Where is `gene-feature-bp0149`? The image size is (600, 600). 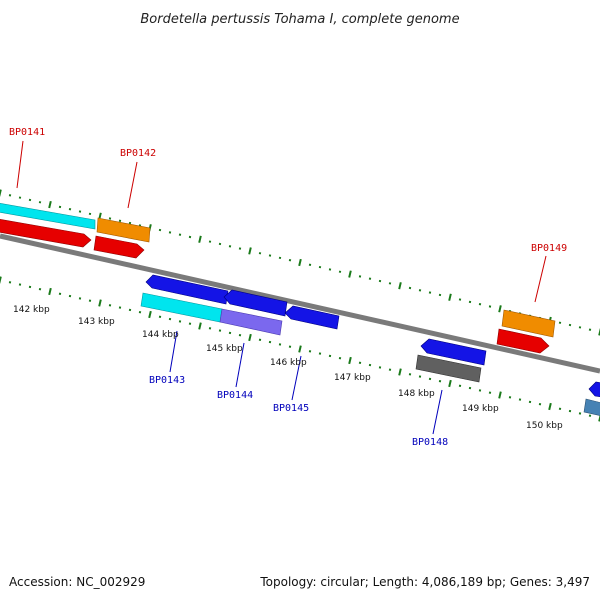
gene-feature-bp0149 is located at coordinates (523, 341).